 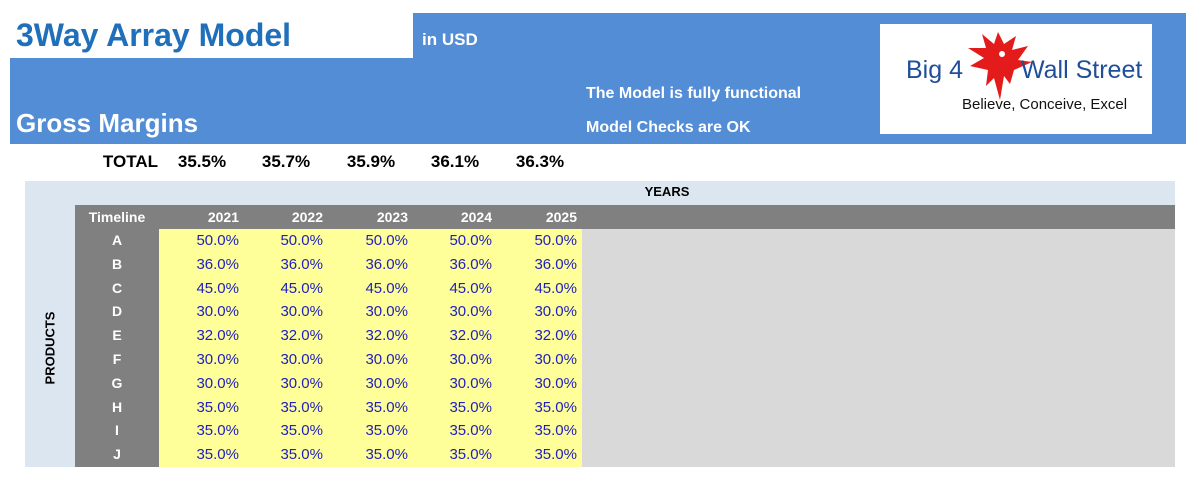 What do you see at coordinates (117, 311) in the screenshot?
I see `product-label-d: D` at bounding box center [117, 311].